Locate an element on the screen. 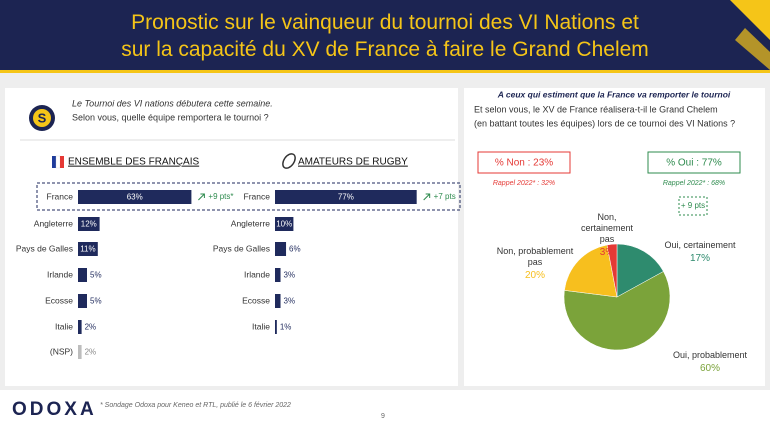 This screenshot has width=770, height=435. page-number: 9 is located at coordinates (383, 416).